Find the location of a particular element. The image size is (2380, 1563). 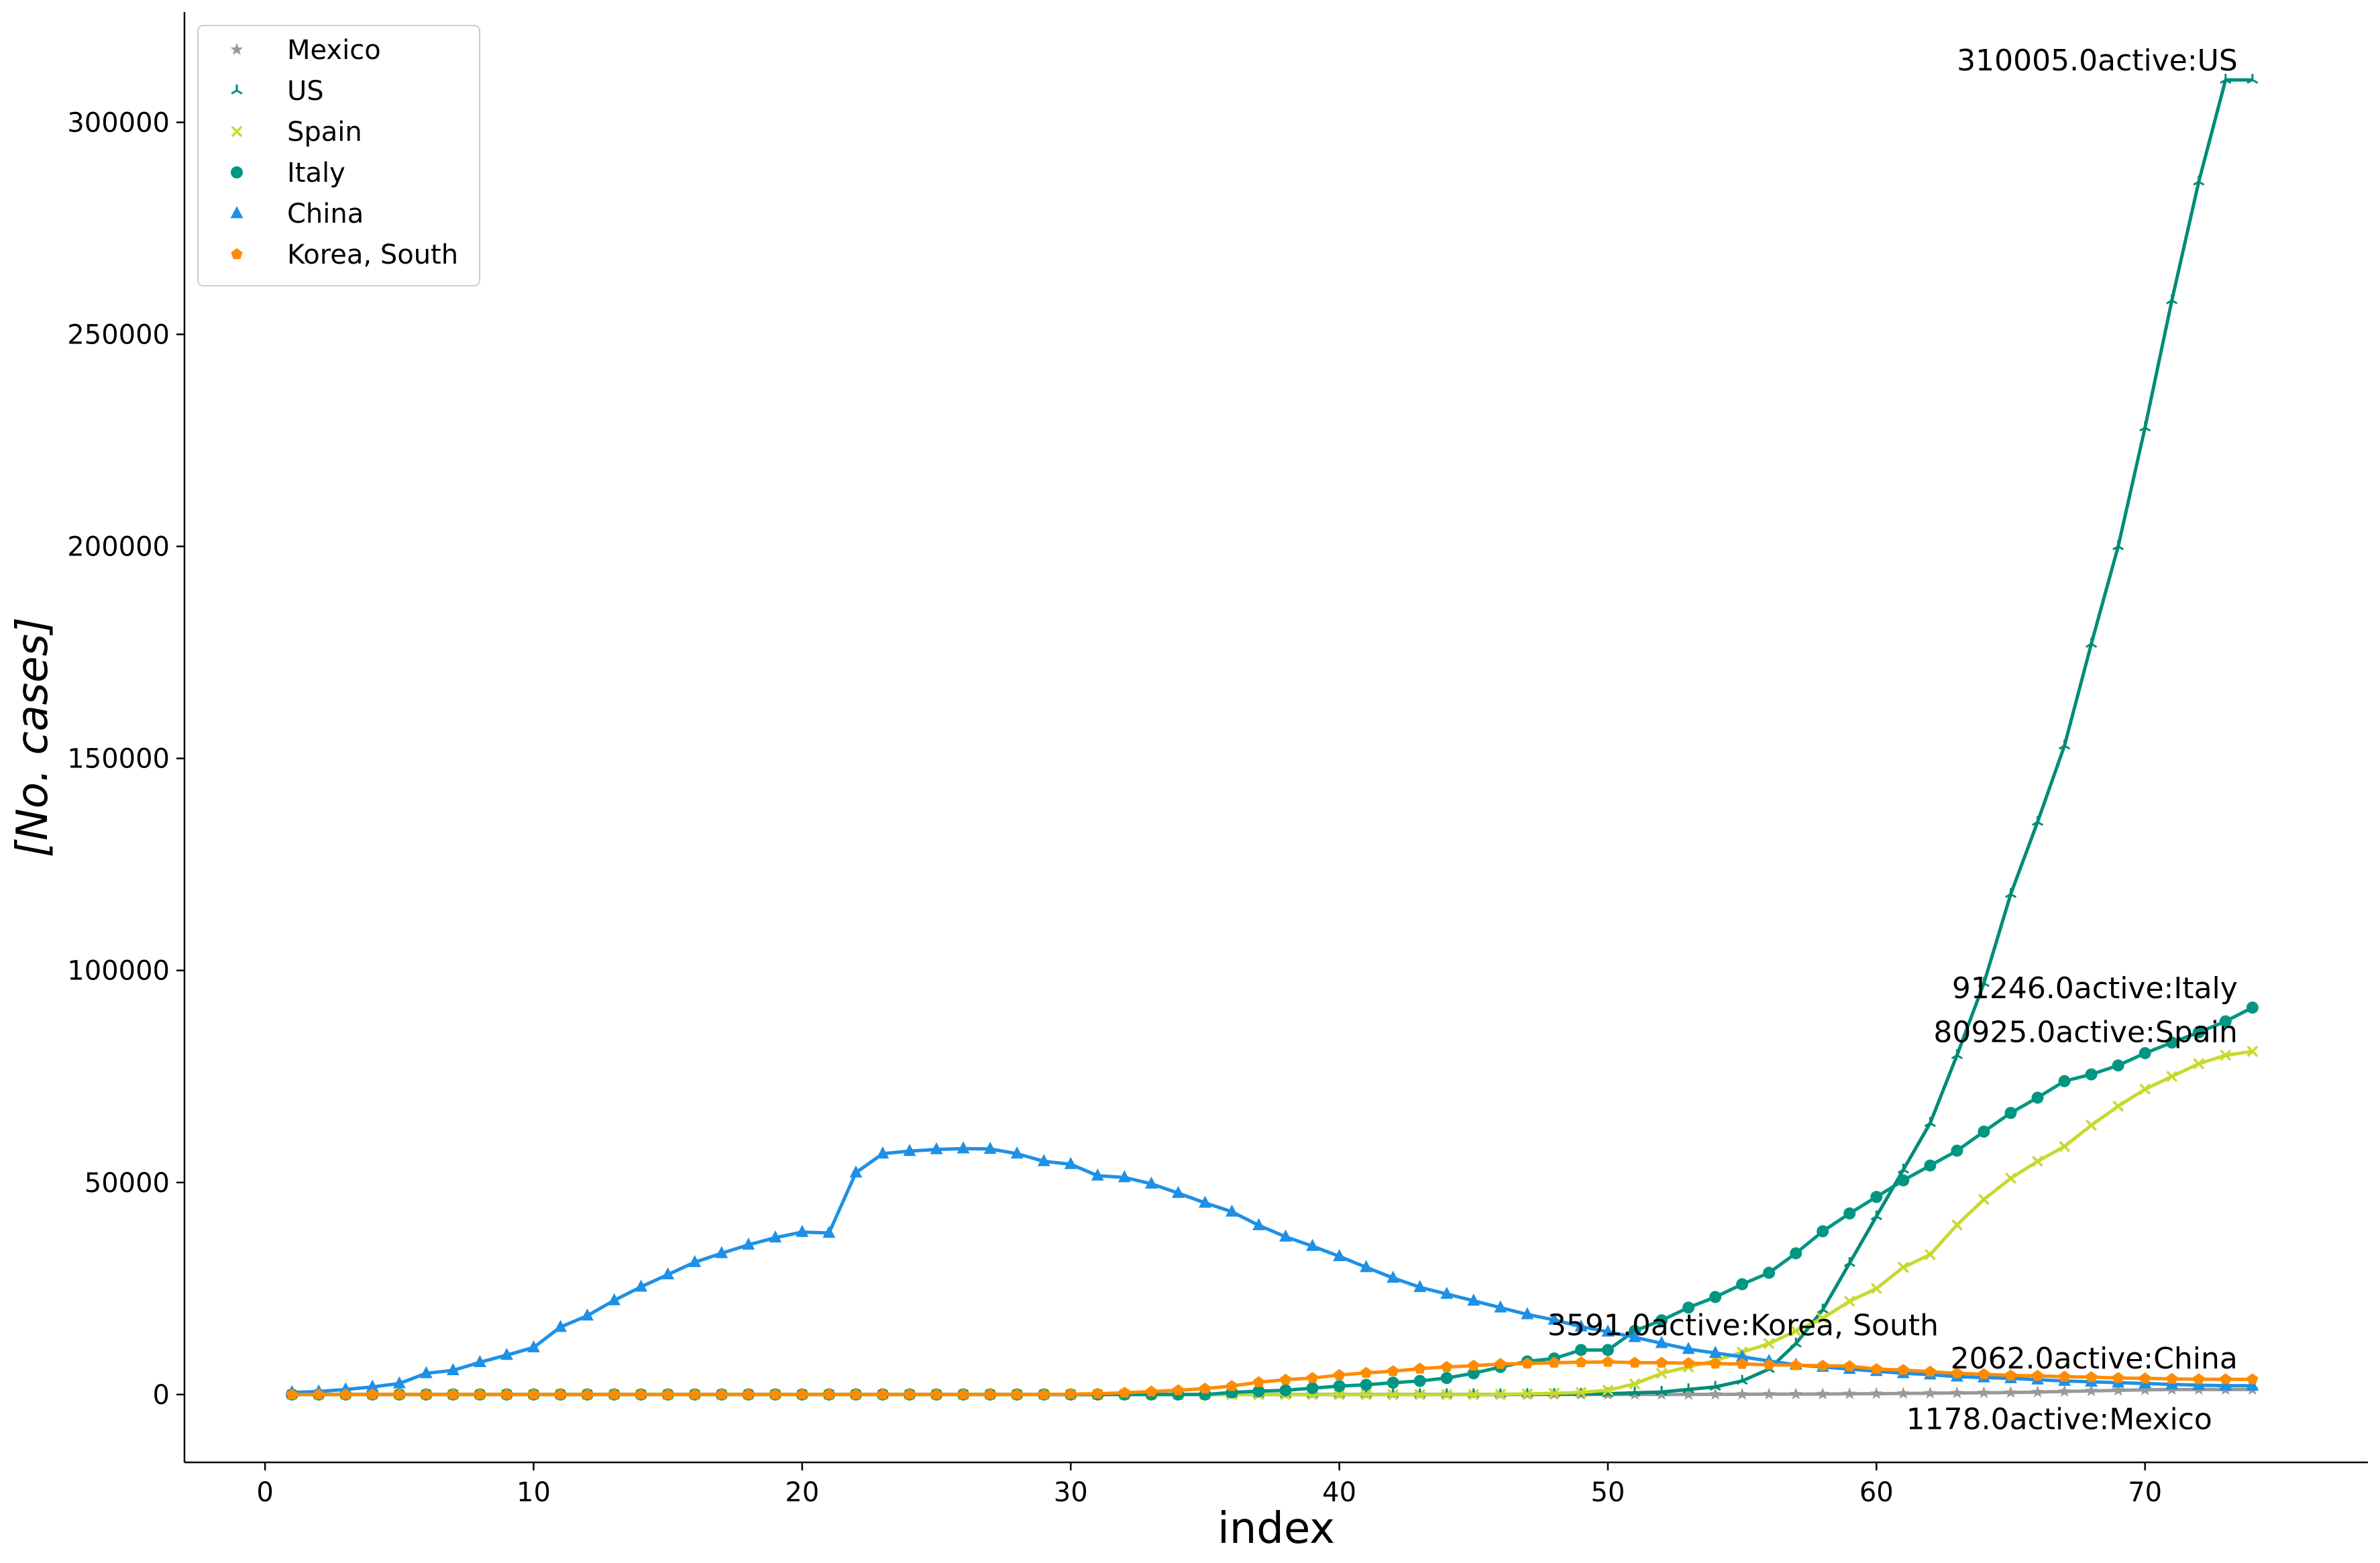

y-tick-label: 0 is located at coordinates (161, 1396).